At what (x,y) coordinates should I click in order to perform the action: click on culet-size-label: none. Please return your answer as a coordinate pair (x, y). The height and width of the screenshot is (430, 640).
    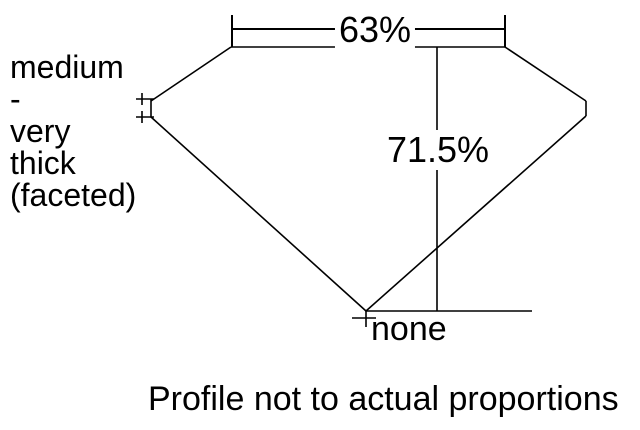
    Looking at the image, I should click on (409, 329).